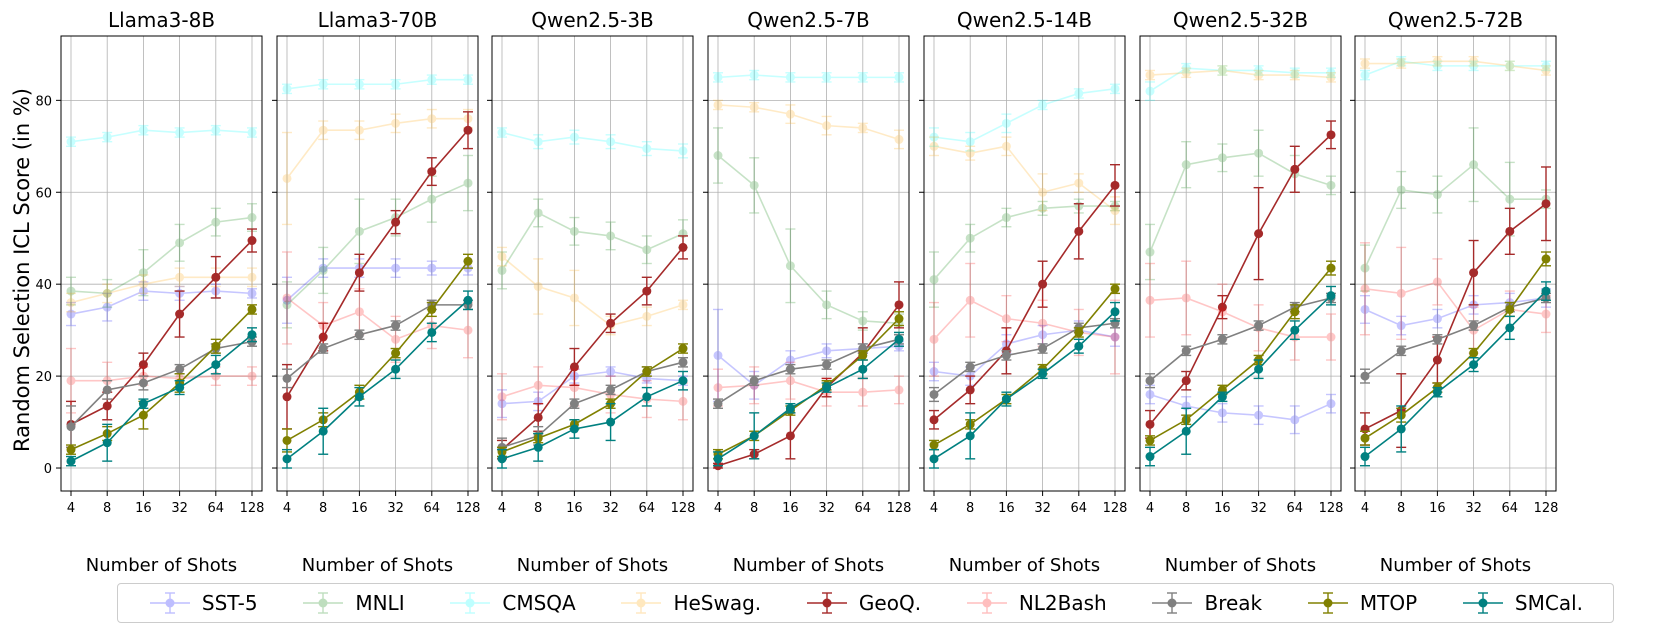  I want to click on series-line-mtop, so click(1240, 354).